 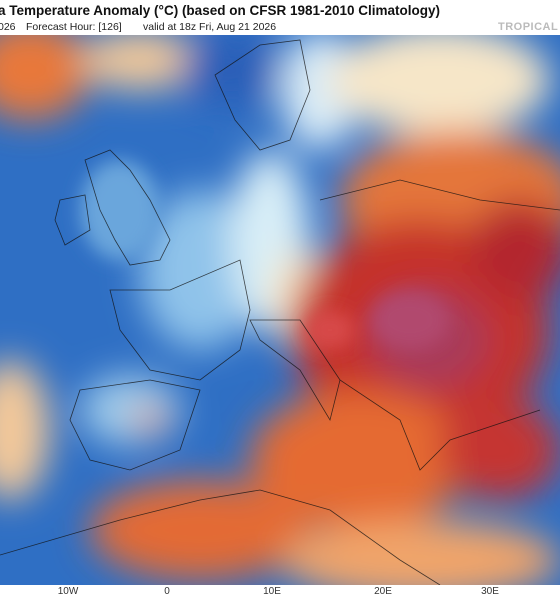 What do you see at coordinates (167, 591) in the screenshot?
I see `longitude-label: 0` at bounding box center [167, 591].